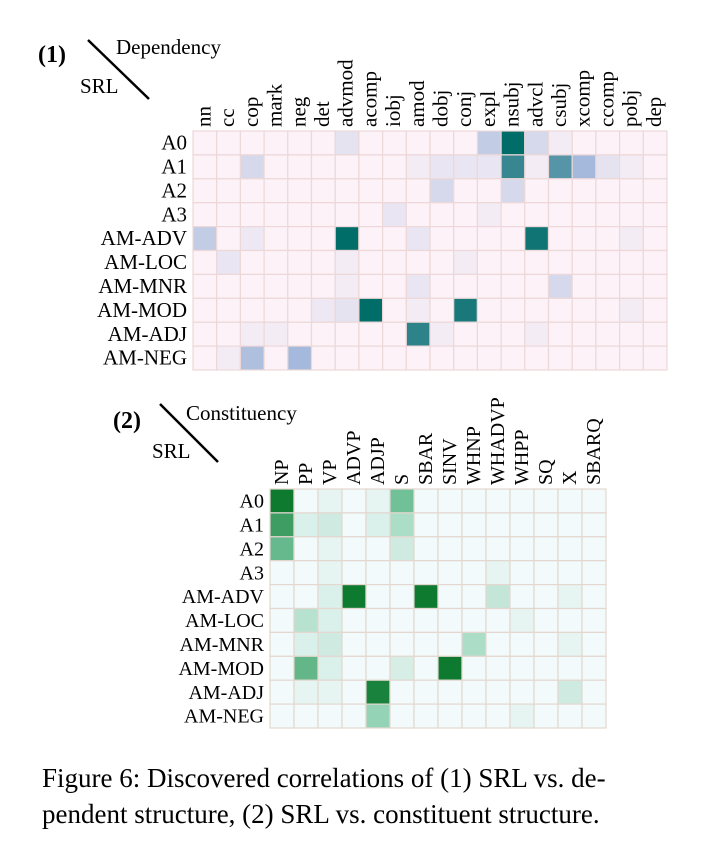 The height and width of the screenshot is (849, 706). I want to click on column-label: pobj, so click(630, 108).